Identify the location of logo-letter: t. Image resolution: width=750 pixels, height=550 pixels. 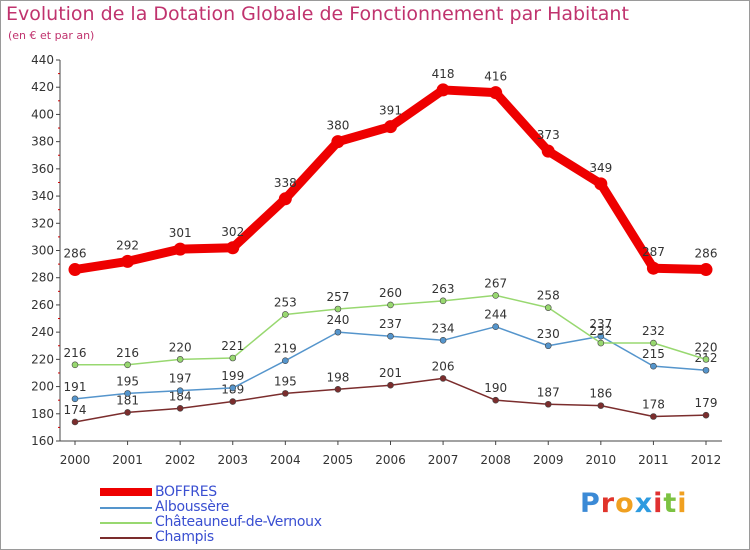
(670, 503).